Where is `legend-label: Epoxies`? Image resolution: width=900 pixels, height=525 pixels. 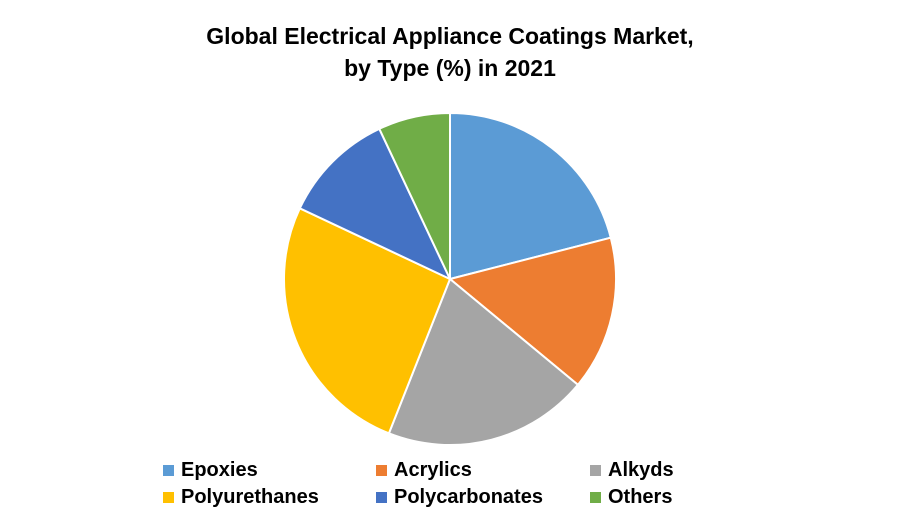 legend-label: Epoxies is located at coordinates (219, 470).